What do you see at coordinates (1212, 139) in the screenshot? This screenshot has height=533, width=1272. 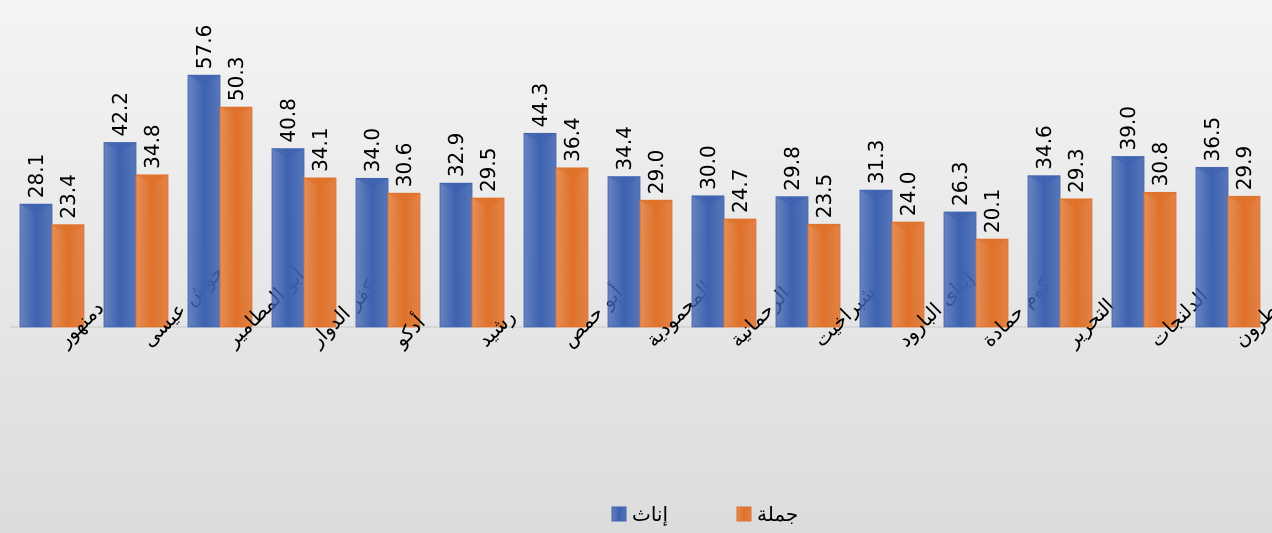 I see `value-label: 36.5` at bounding box center [1212, 139].